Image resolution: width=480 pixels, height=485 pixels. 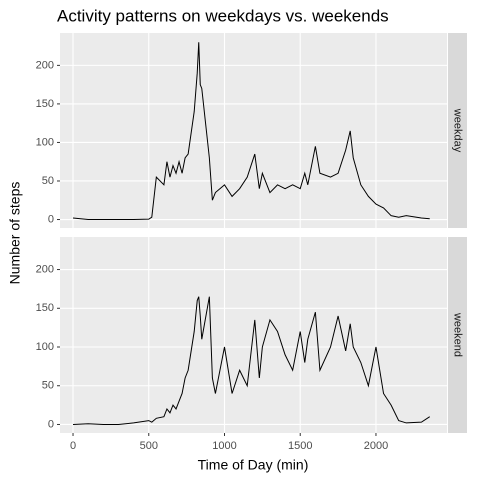 I want to click on y-axis-label: Number of steps, so click(x=15, y=233).